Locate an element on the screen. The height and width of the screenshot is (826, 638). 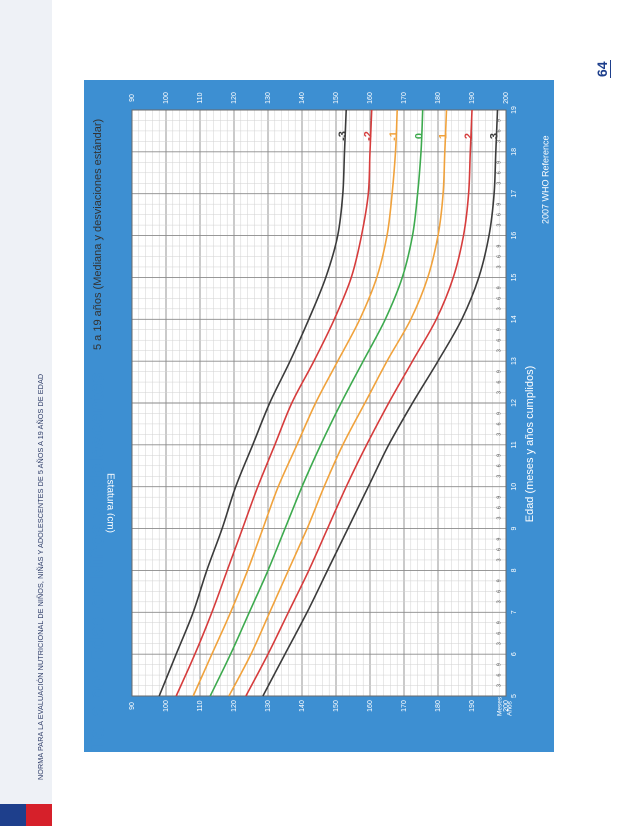
height-tick-label: 190 is located at coordinates (472, 706).